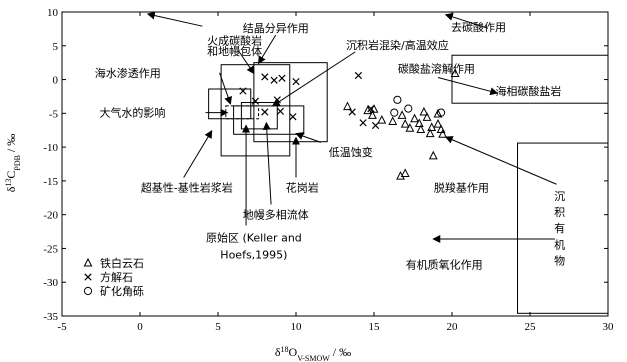 Image resolution: width=627 pixels, height=362 pixels. What do you see at coordinates (54, 114) in the screenshot?
I see `y-tick-label: -5` at bounding box center [54, 114].